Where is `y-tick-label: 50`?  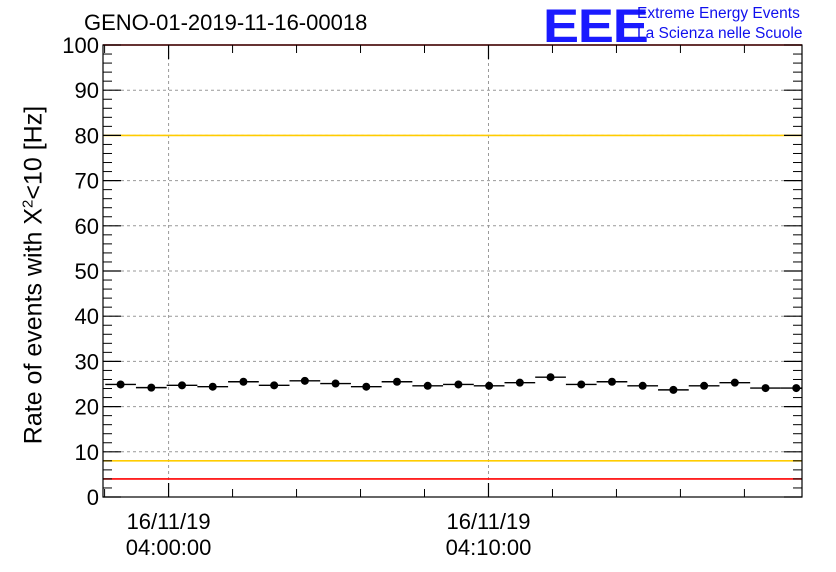
y-tick-label: 50 is located at coordinates (87, 271).